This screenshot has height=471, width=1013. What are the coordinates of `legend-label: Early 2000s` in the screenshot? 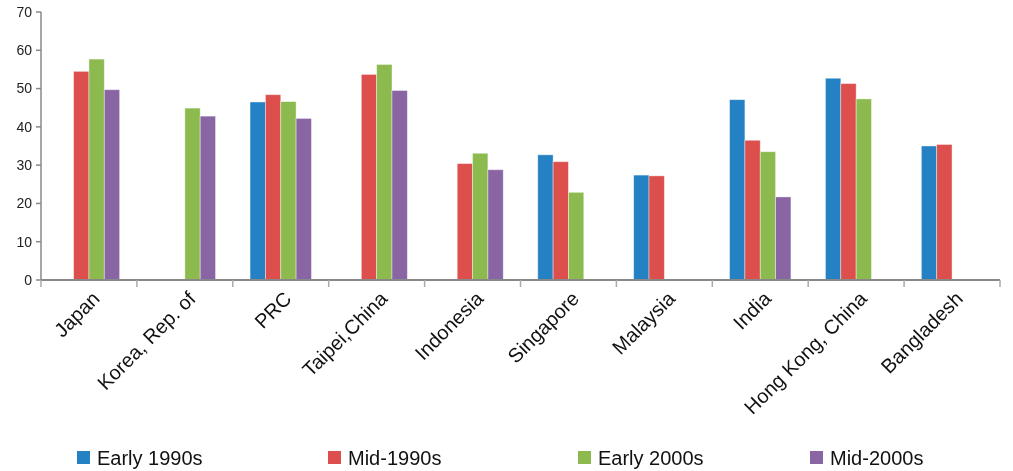 It's located at (651, 458).